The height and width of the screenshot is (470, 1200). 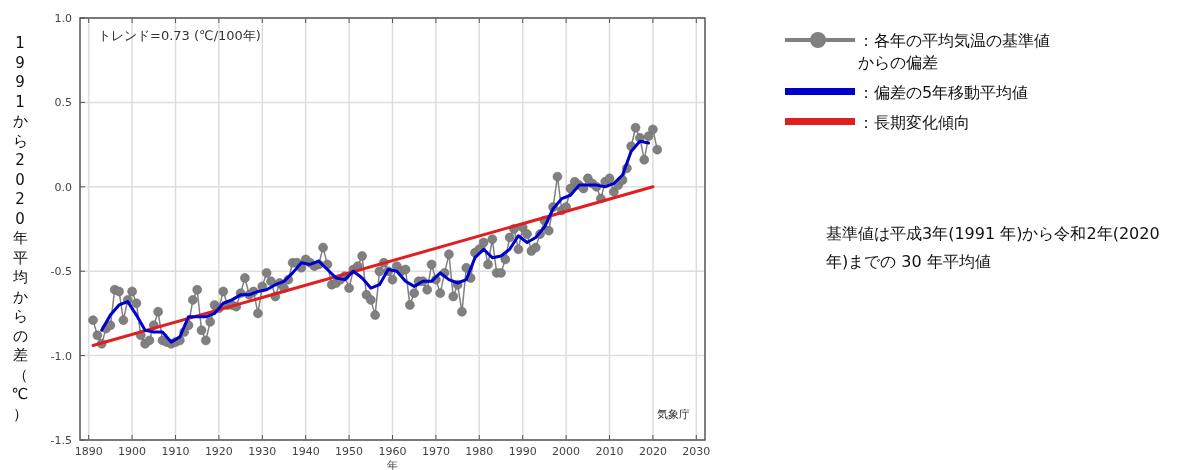 I want to click on annotation: トレンド=0.73 (℃/100年), so click(x=179, y=35).